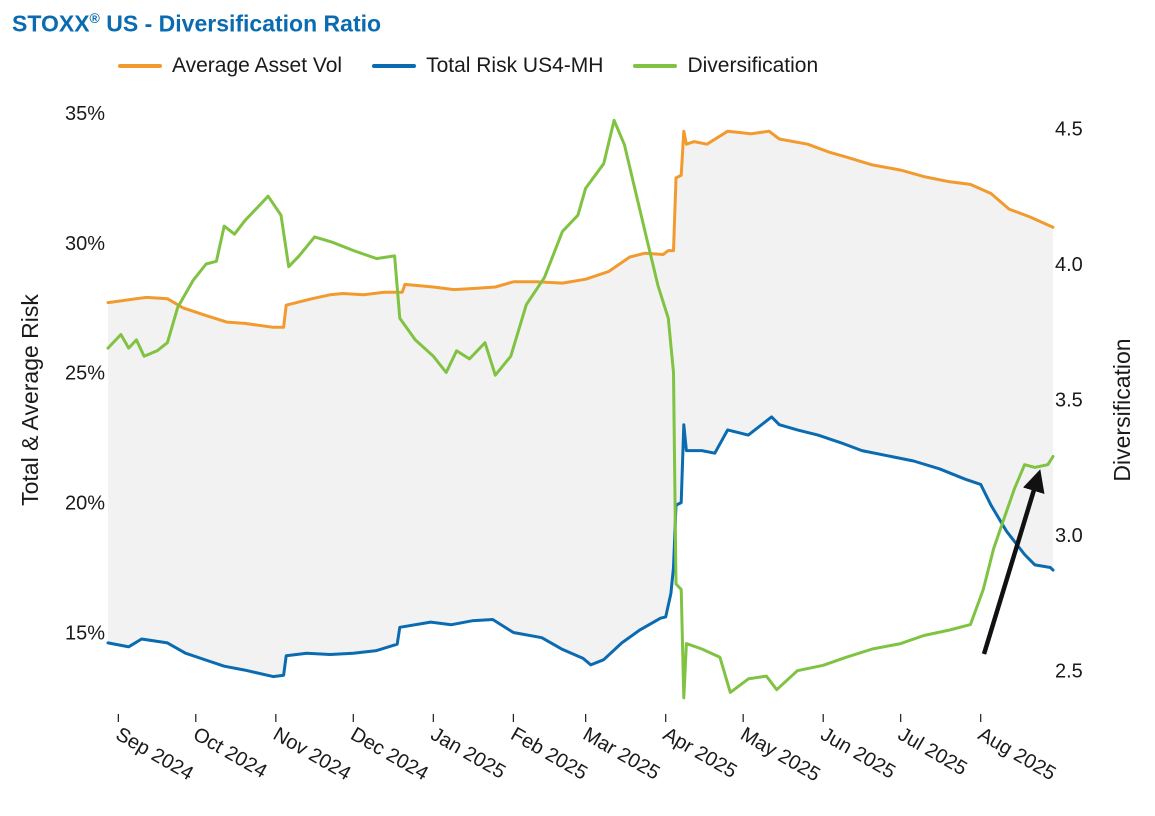 This screenshot has width=1155, height=816. What do you see at coordinates (780, 754) in the screenshot?
I see `x-tick-label: May 2025` at bounding box center [780, 754].